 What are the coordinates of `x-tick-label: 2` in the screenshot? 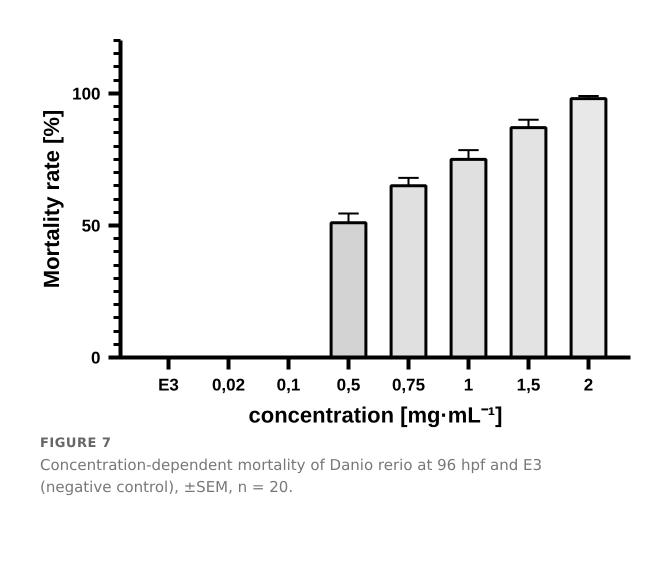 It's located at (589, 385).